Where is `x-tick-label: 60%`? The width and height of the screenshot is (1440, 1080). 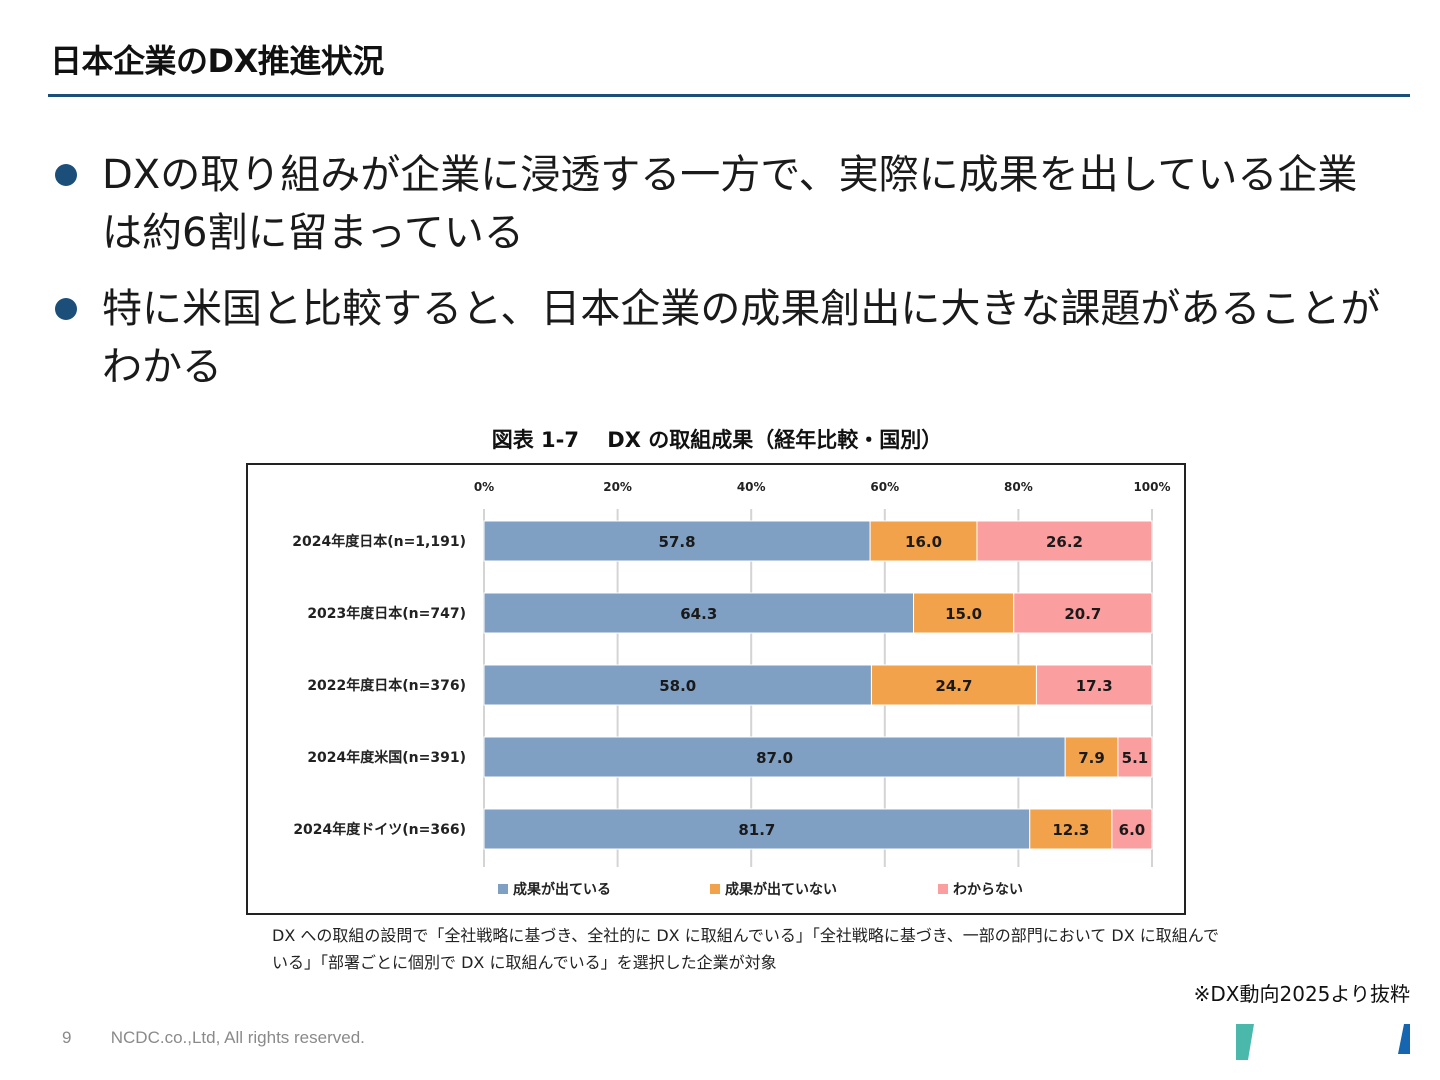
x-tick-label: 60% is located at coordinates (884, 487).